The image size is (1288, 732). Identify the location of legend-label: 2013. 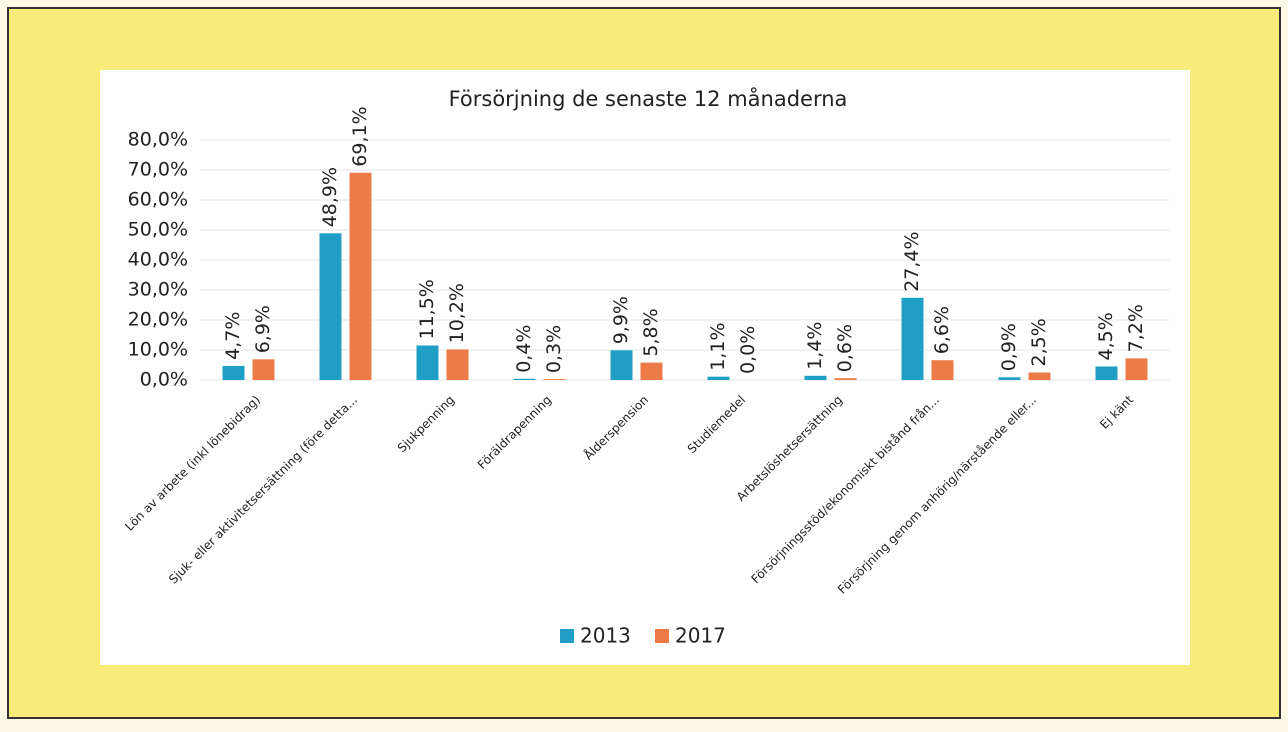
(605, 636).